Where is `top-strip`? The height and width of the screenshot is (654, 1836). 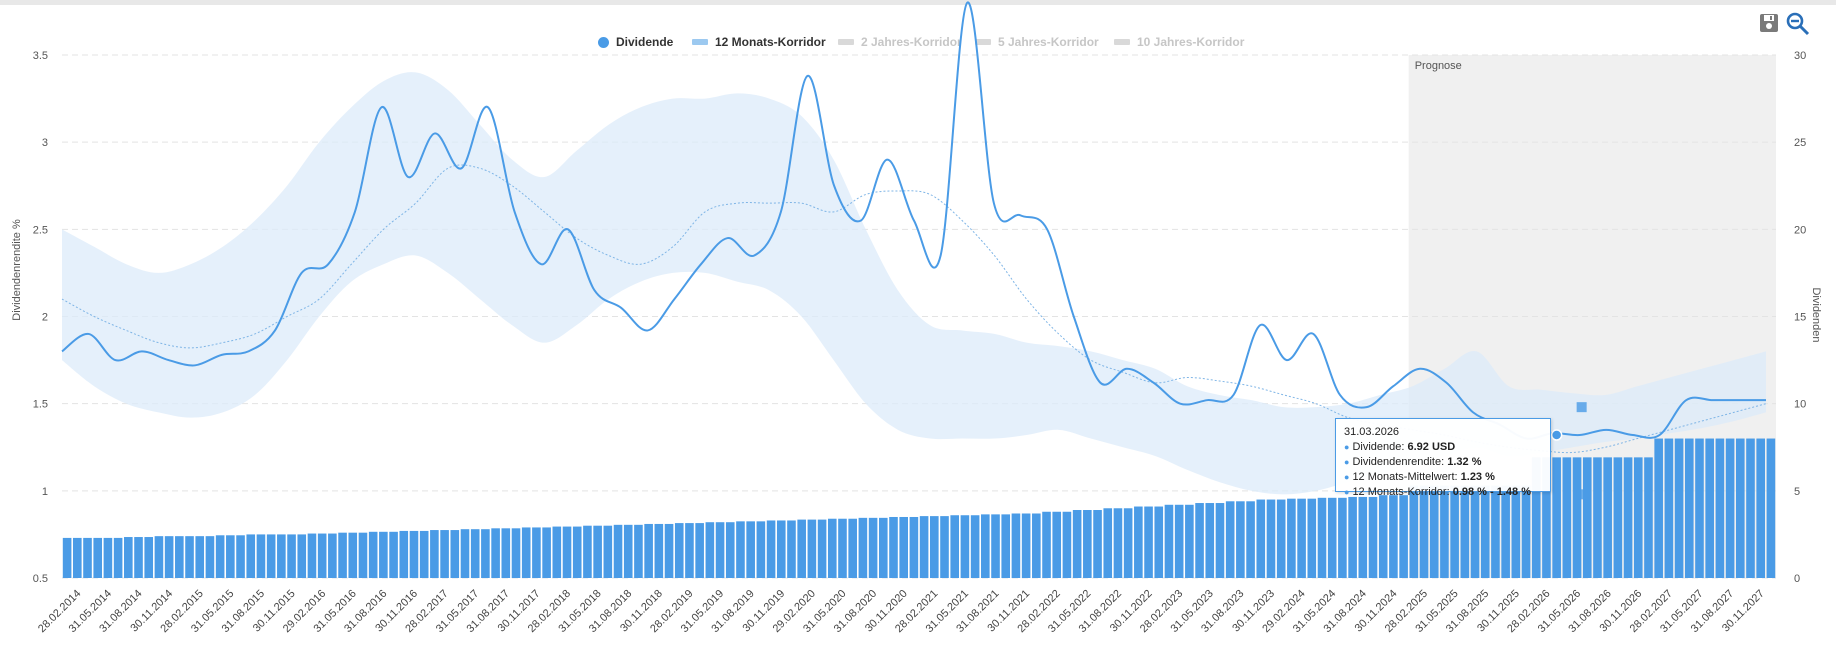
top-strip is located at coordinates (918, 2).